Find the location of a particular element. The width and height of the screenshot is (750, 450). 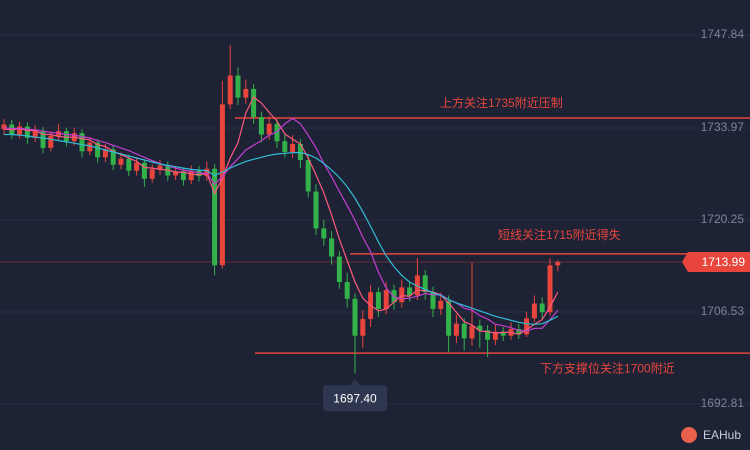

brand-text: EAHub is located at coordinates (722, 435).